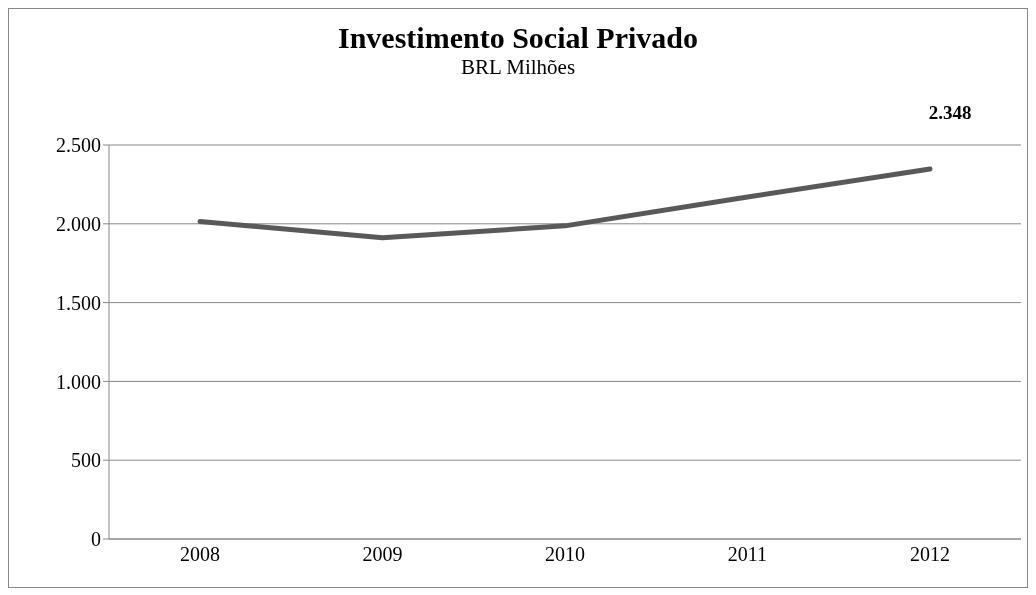  What do you see at coordinates (78, 381) in the screenshot?
I see `y-tick-label: 1.000` at bounding box center [78, 381].